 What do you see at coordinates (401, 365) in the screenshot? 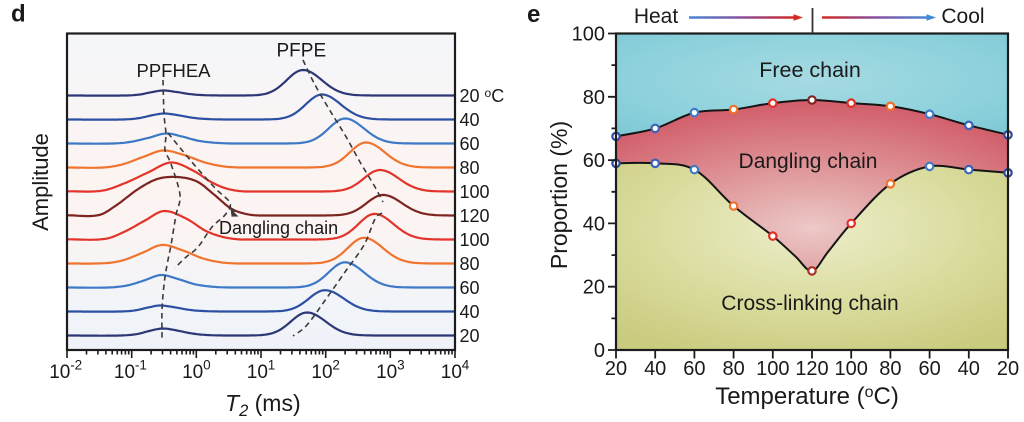
I see `svg-text: 3` at bounding box center [401, 365].